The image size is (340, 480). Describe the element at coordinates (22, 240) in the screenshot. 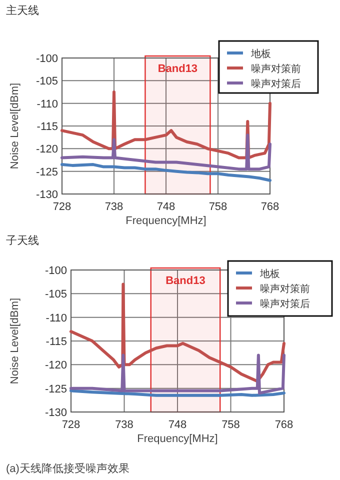

I see `chart-title: 子天线` at that location.